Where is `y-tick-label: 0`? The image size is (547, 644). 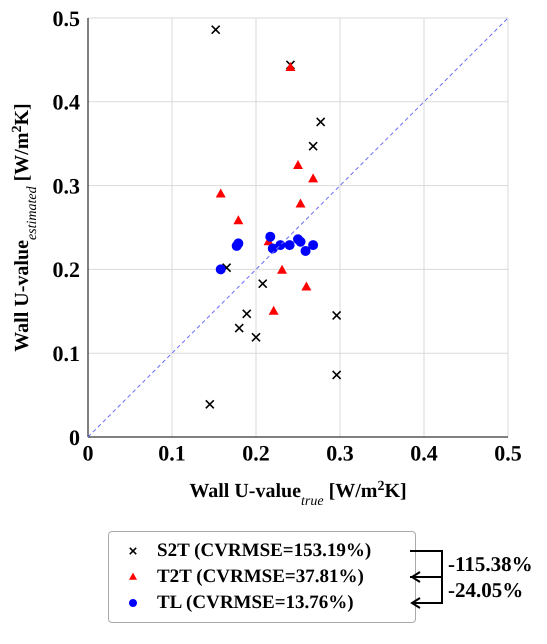 y-tick-label: 0 is located at coordinates (74, 437).